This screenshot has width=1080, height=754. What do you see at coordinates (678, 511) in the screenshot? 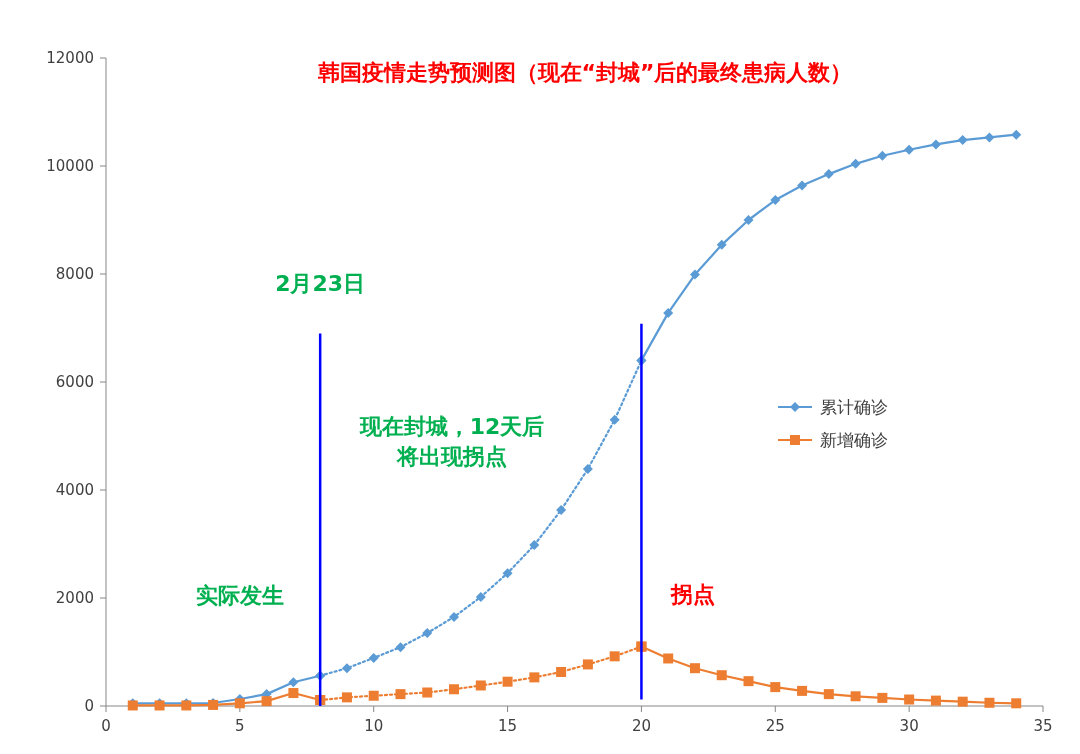
I see `ref-line: 拐点` at bounding box center [678, 511].